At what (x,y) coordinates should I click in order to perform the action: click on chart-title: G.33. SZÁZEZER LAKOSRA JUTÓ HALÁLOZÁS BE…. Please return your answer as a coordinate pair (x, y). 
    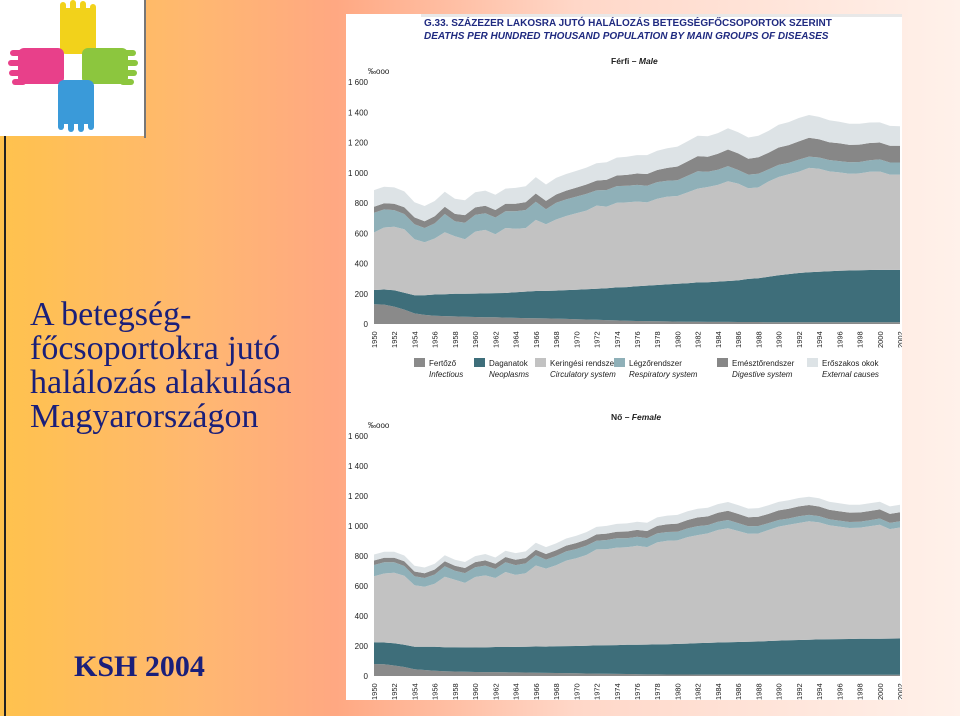
    Looking at the image, I should click on (628, 22).